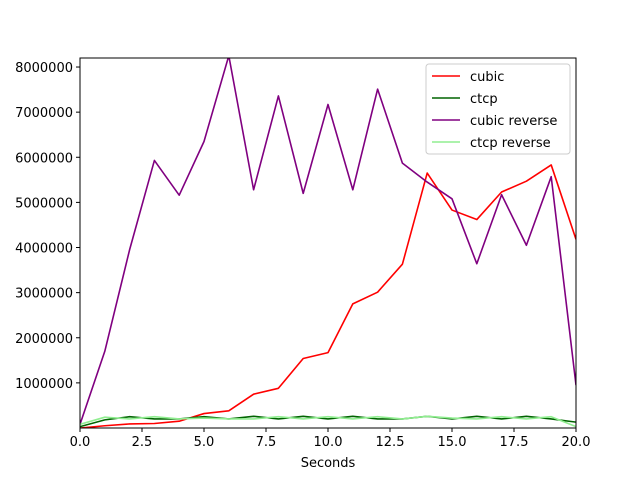  What do you see at coordinates (452, 442) in the screenshot?
I see `x-tick-label: 15.0` at bounding box center [452, 442].